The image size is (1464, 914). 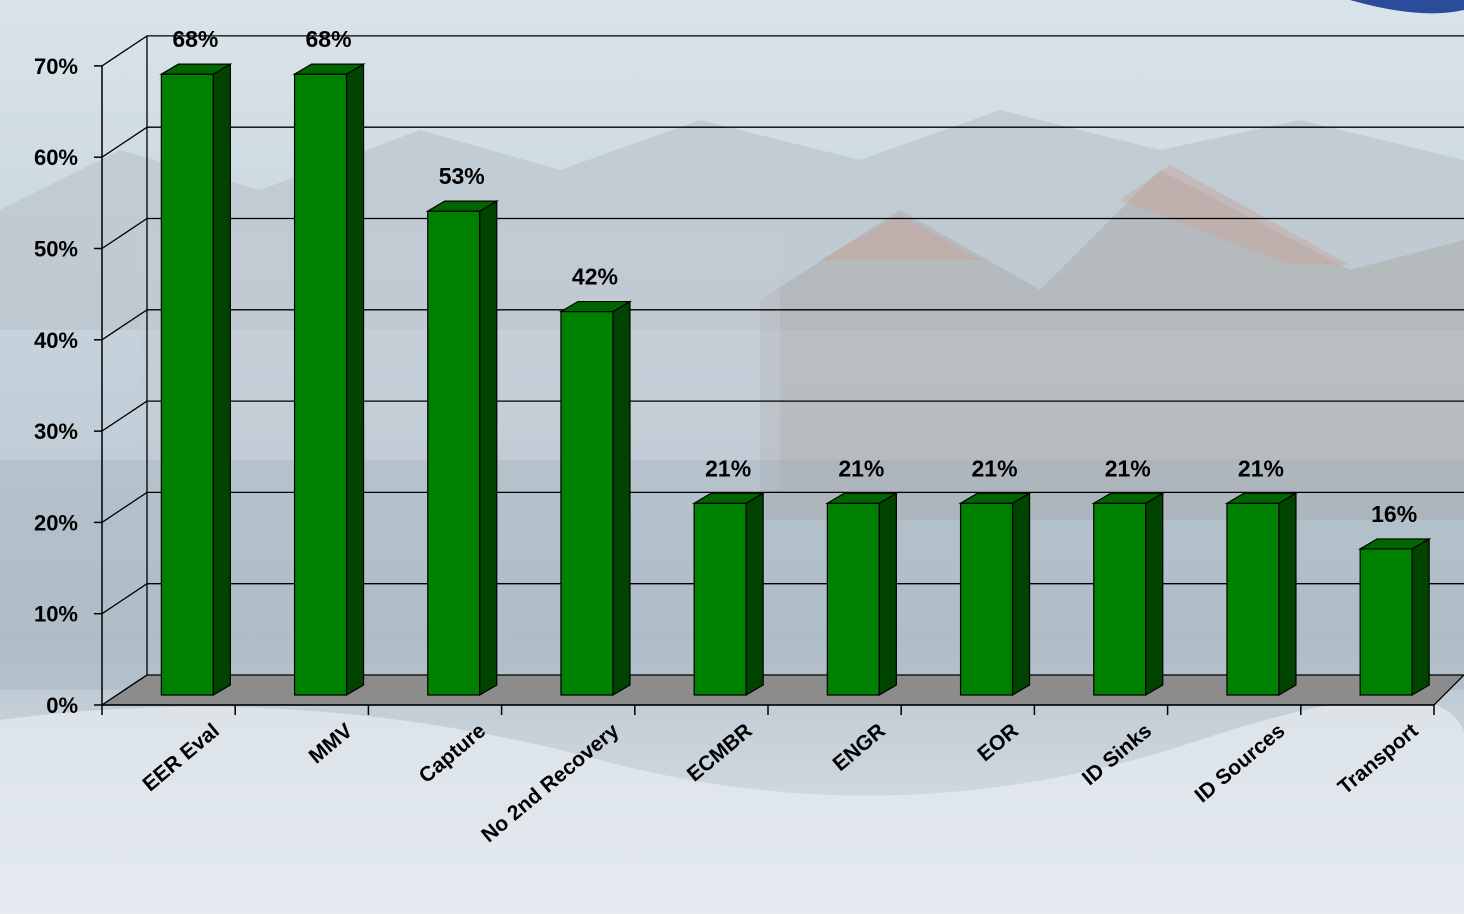 I want to click on bar-eor, so click(x=995, y=594).